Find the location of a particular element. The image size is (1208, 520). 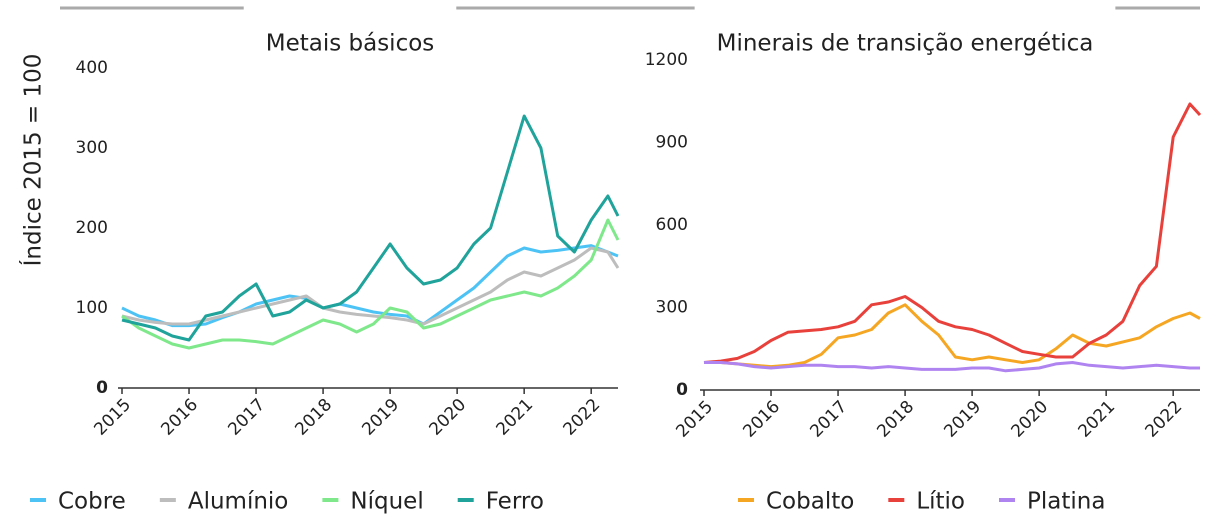

y-tick-label: 1200 is located at coordinates (666, 60).